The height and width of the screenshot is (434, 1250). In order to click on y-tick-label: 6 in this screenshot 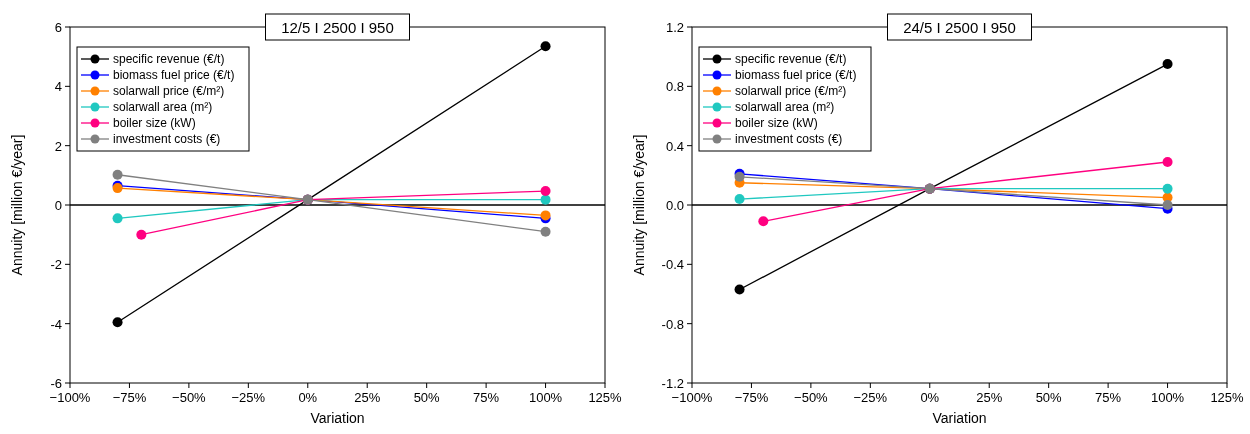, I will do `click(58, 27)`.